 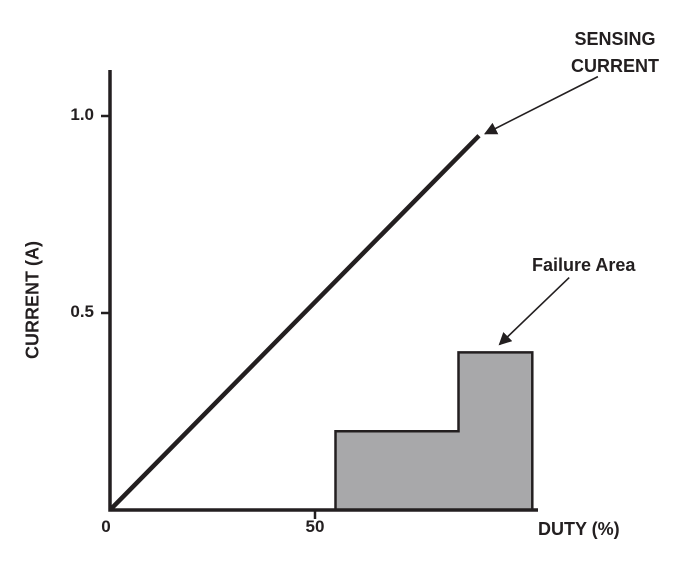 What do you see at coordinates (82, 114) in the screenshot?
I see `y-tick-label-1-0: 1.0` at bounding box center [82, 114].